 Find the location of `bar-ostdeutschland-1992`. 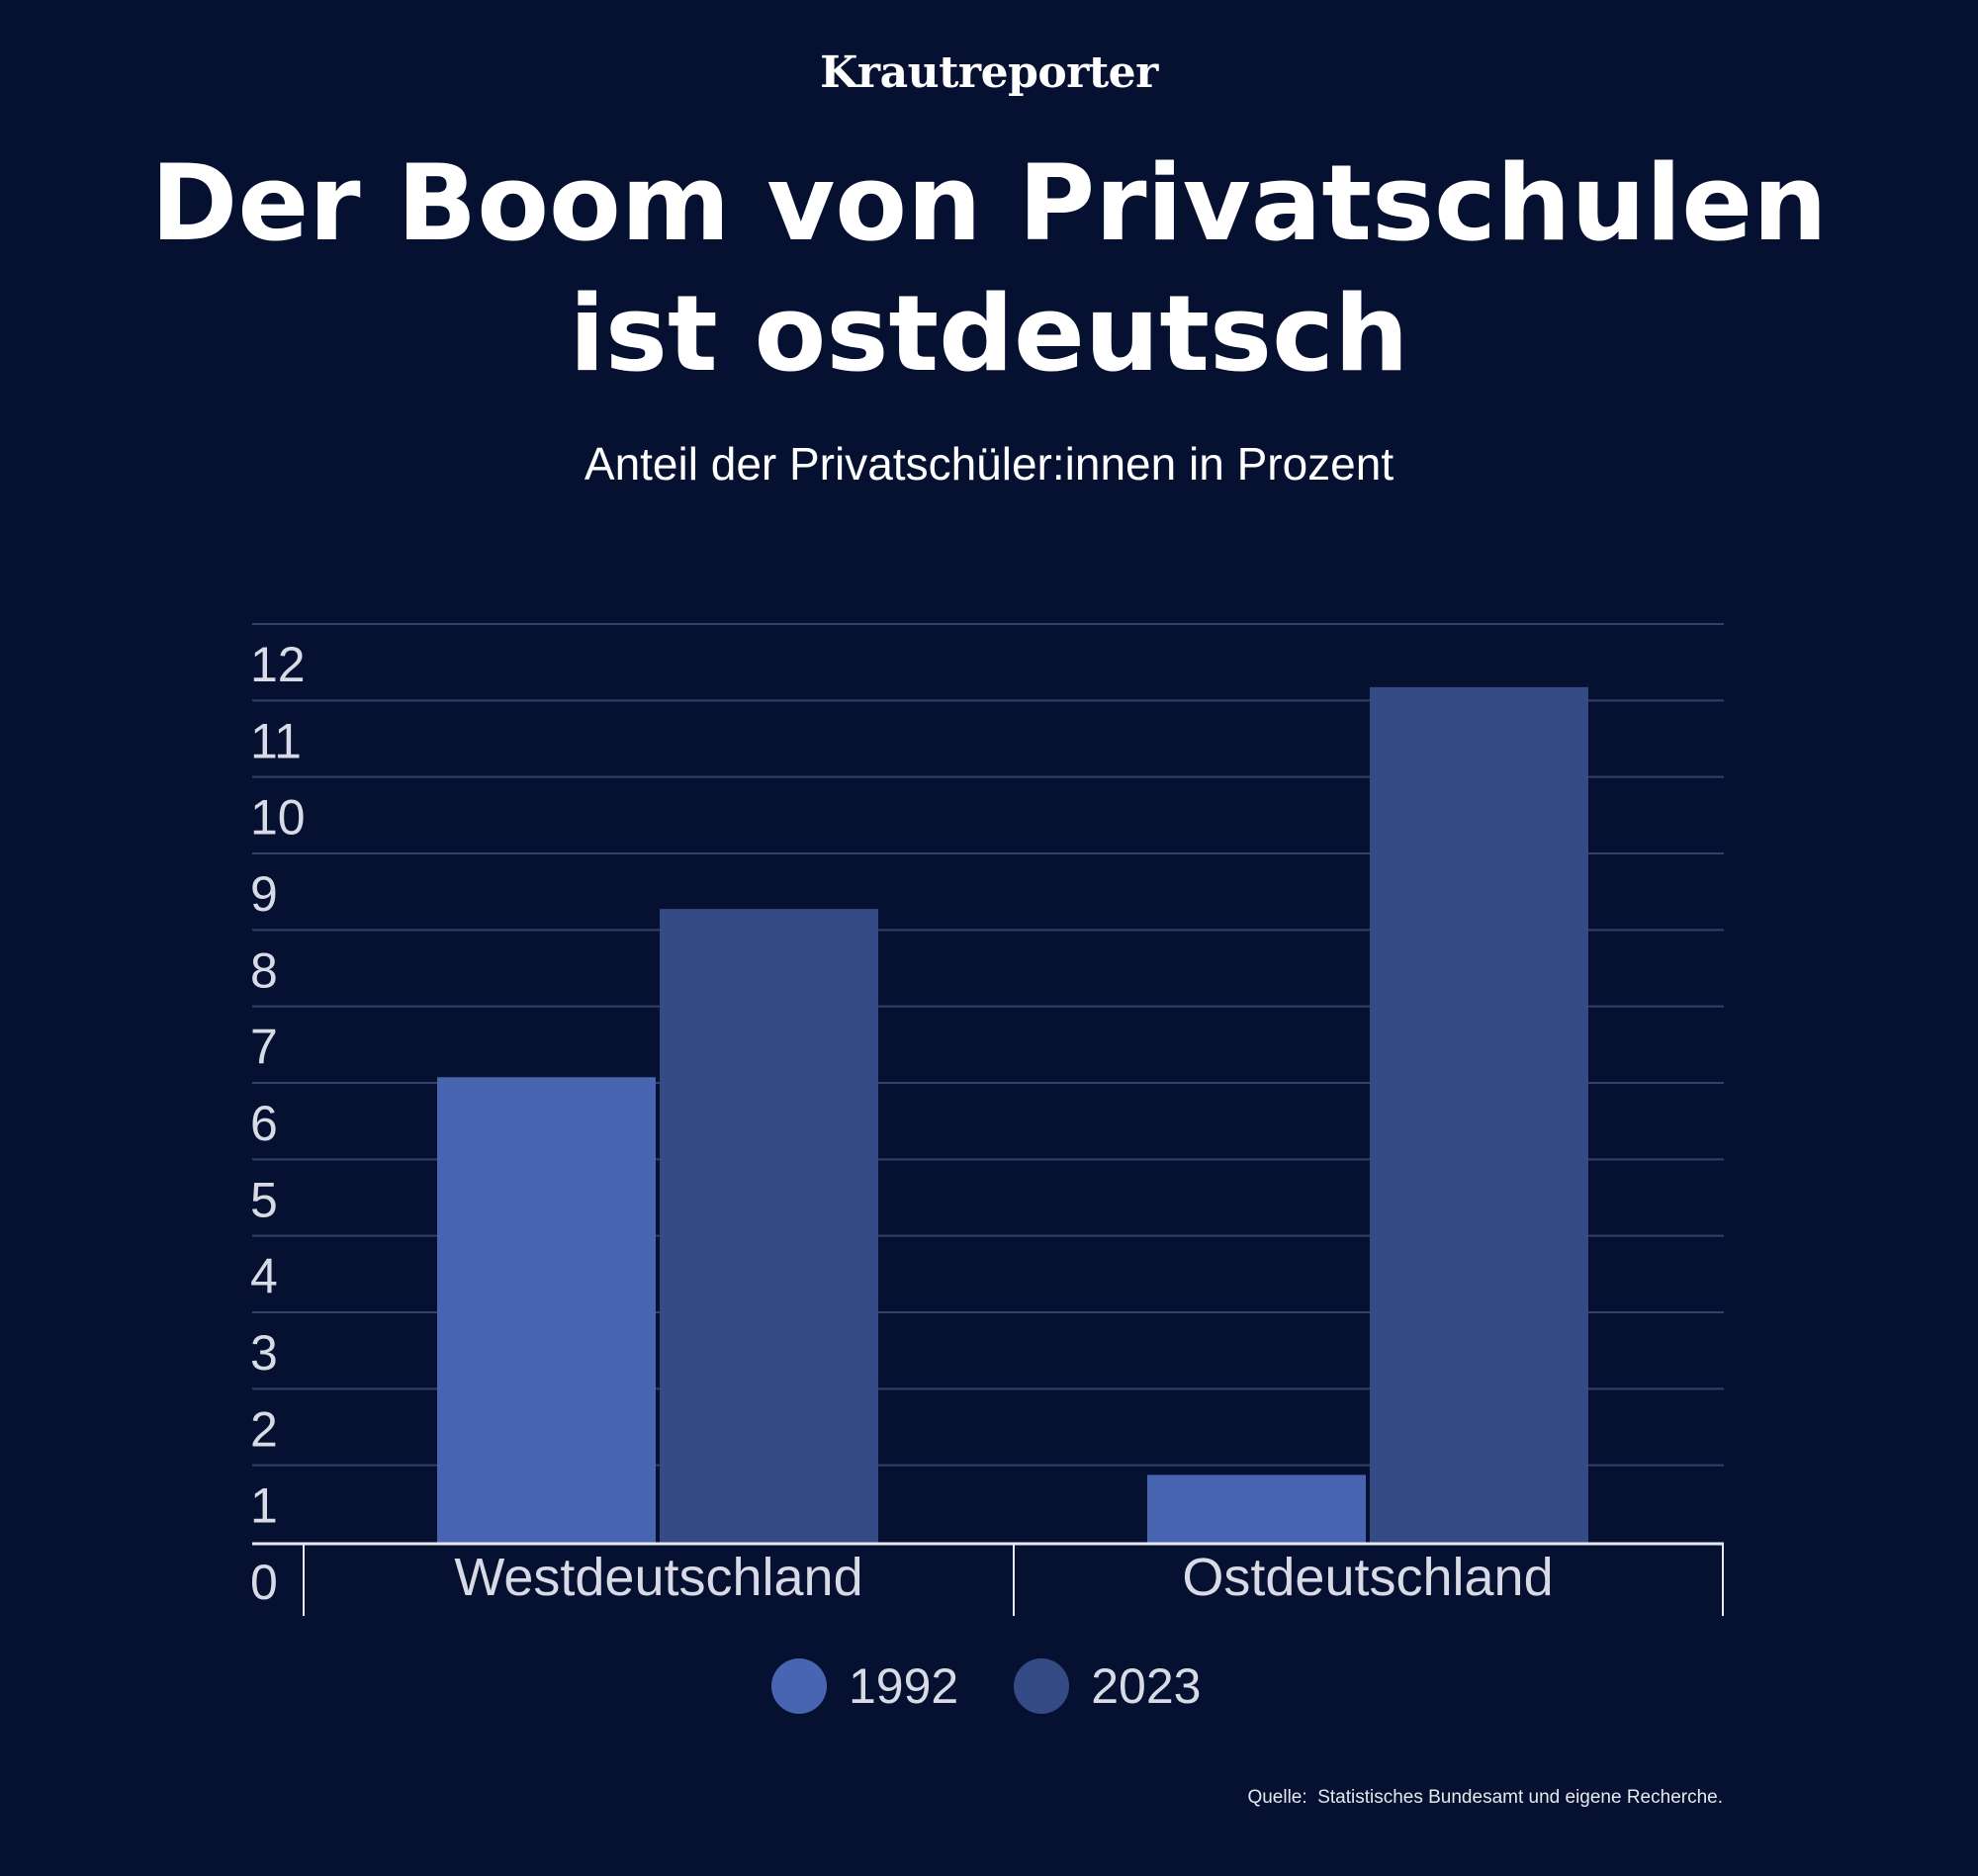

bar-ostdeutschland-1992 is located at coordinates (1256, 1509).